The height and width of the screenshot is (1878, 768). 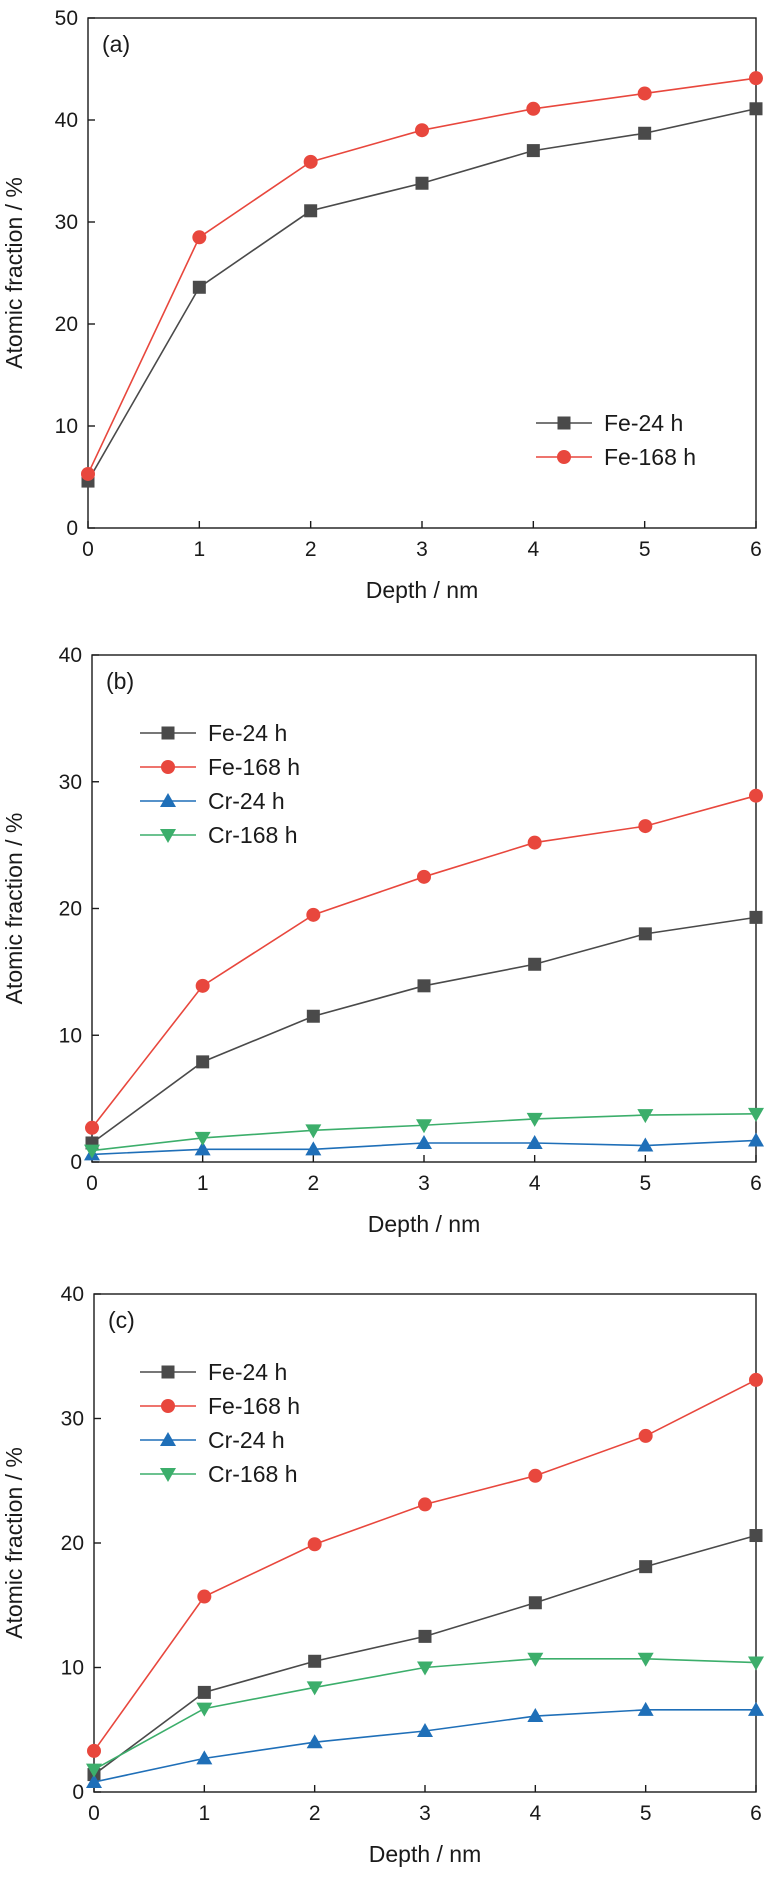 I want to click on x-tick-label: 3, so click(x=424, y=1183).